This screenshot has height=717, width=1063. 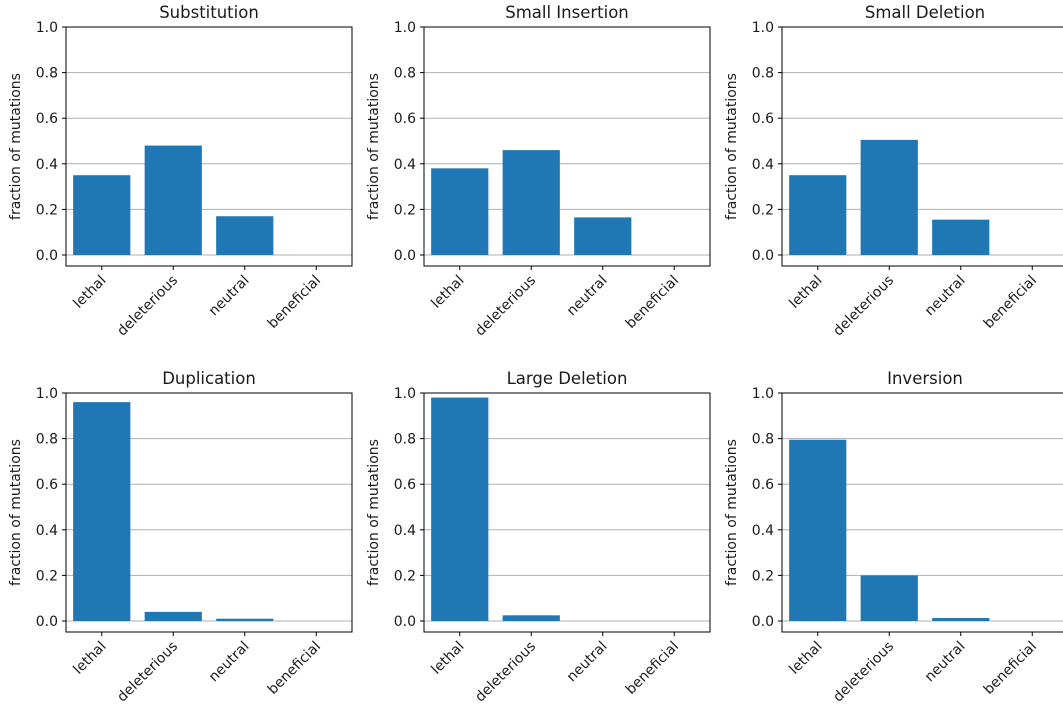 What do you see at coordinates (567, 12) in the screenshot?
I see `subplot-title: Small Insertion` at bounding box center [567, 12].